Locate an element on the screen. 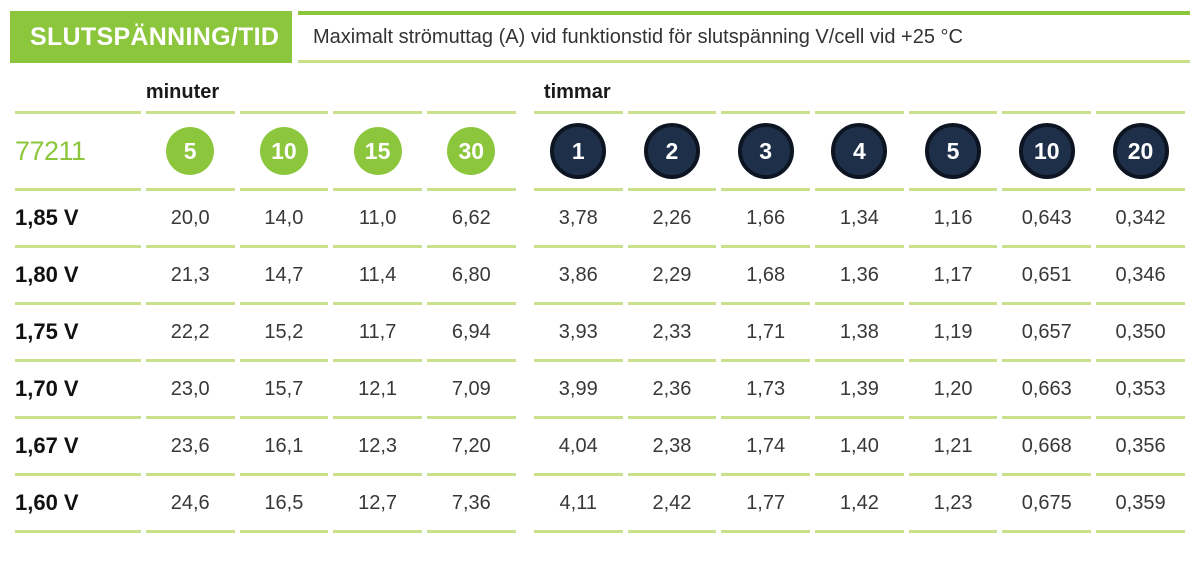  value-cell: 3,78 is located at coordinates (578, 219).